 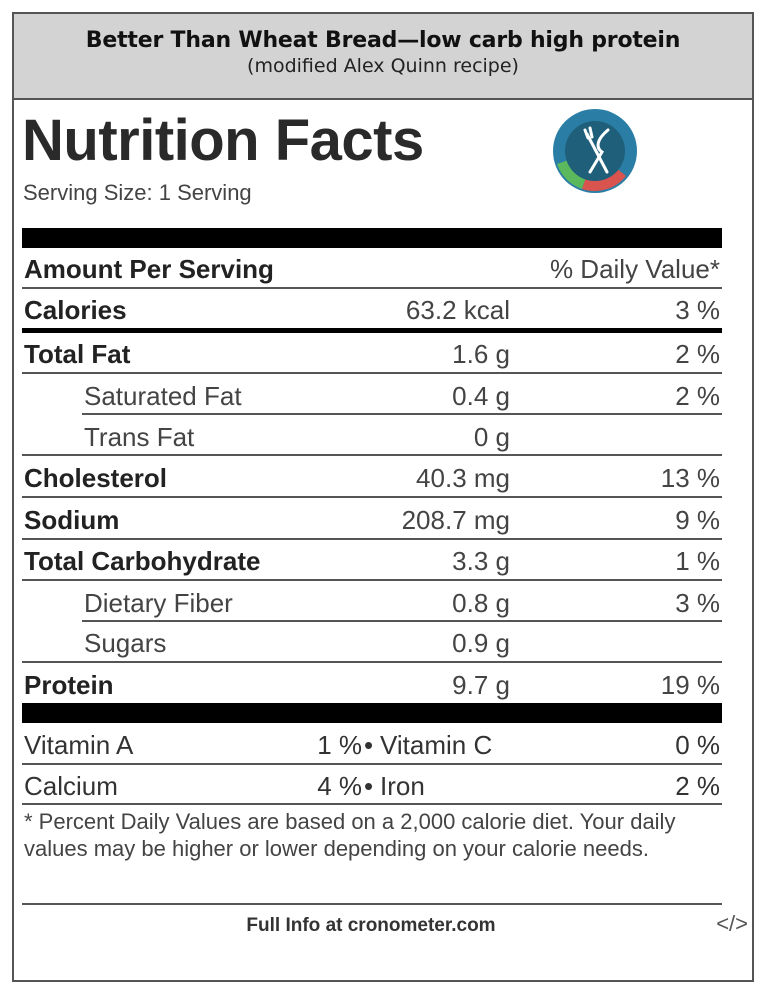 What do you see at coordinates (71, 786) in the screenshot?
I see `vitamin-name: Calcium` at bounding box center [71, 786].